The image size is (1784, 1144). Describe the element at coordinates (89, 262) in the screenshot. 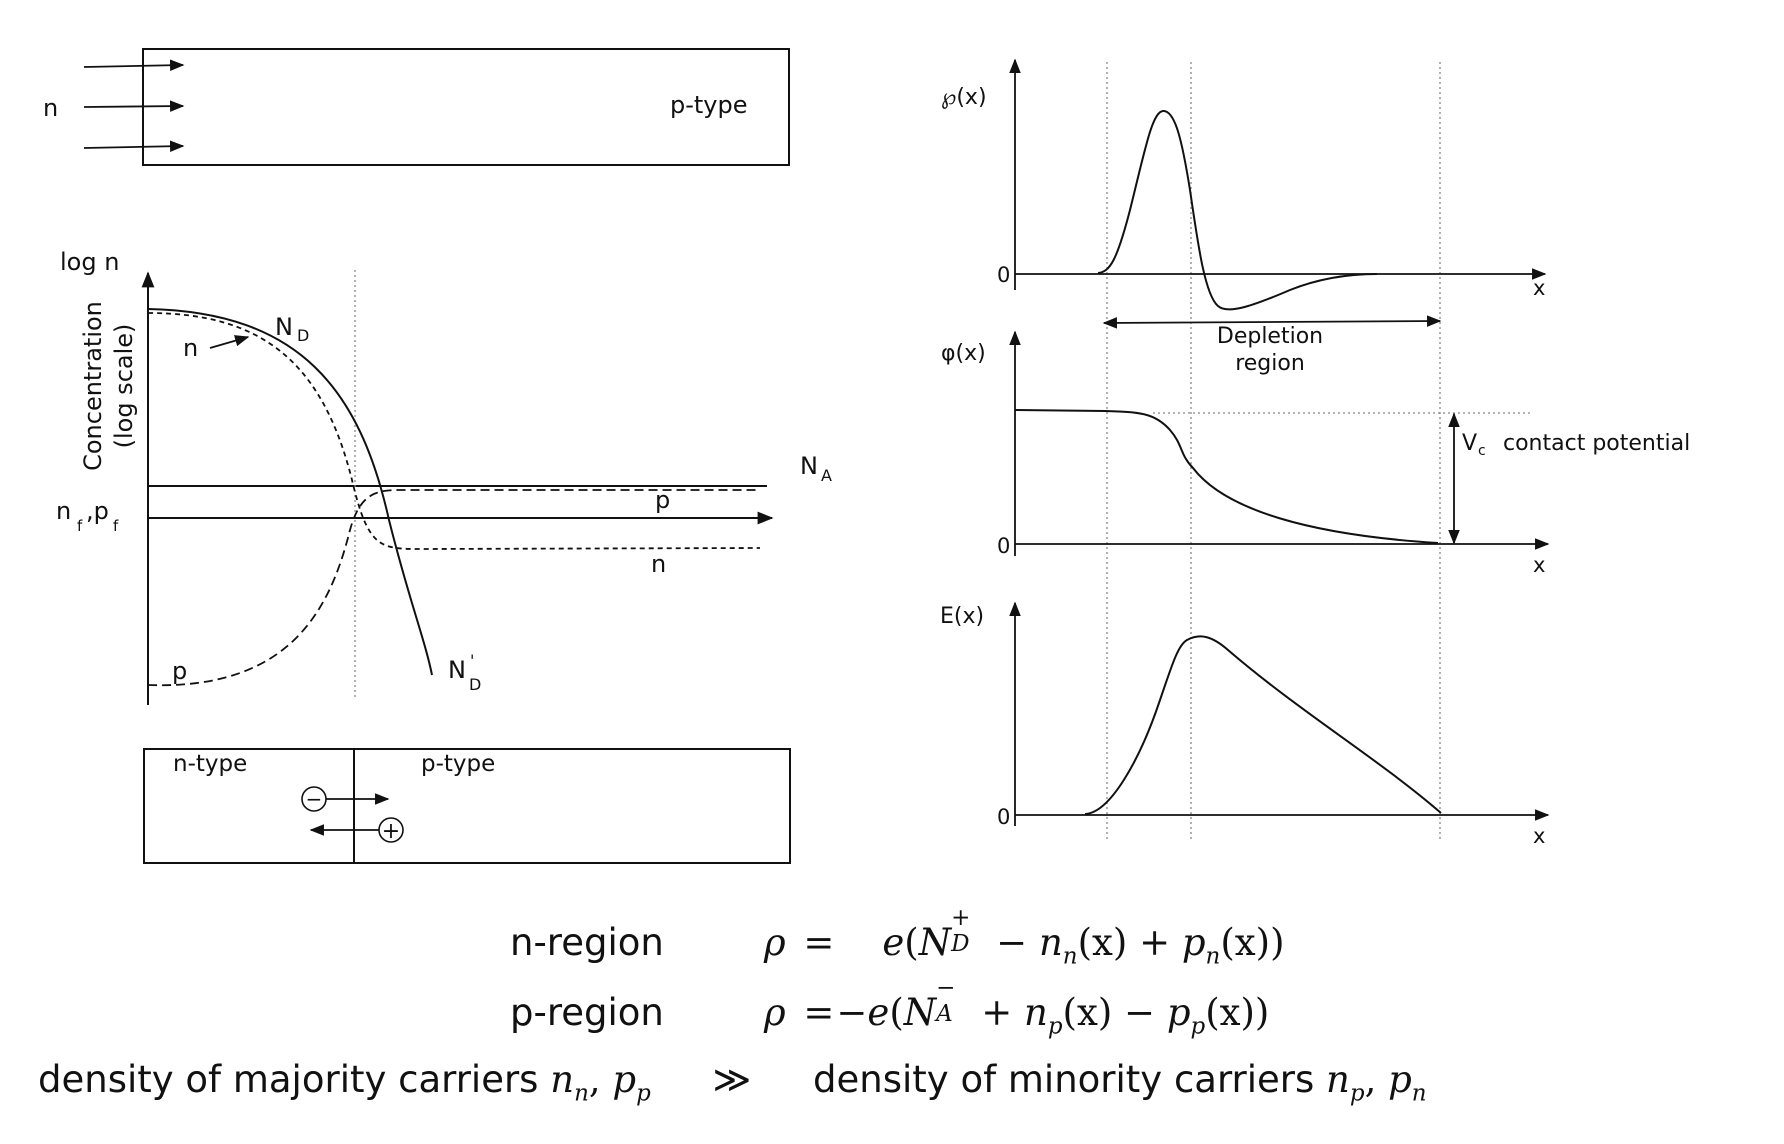

I see `log-n-label: log n` at that location.